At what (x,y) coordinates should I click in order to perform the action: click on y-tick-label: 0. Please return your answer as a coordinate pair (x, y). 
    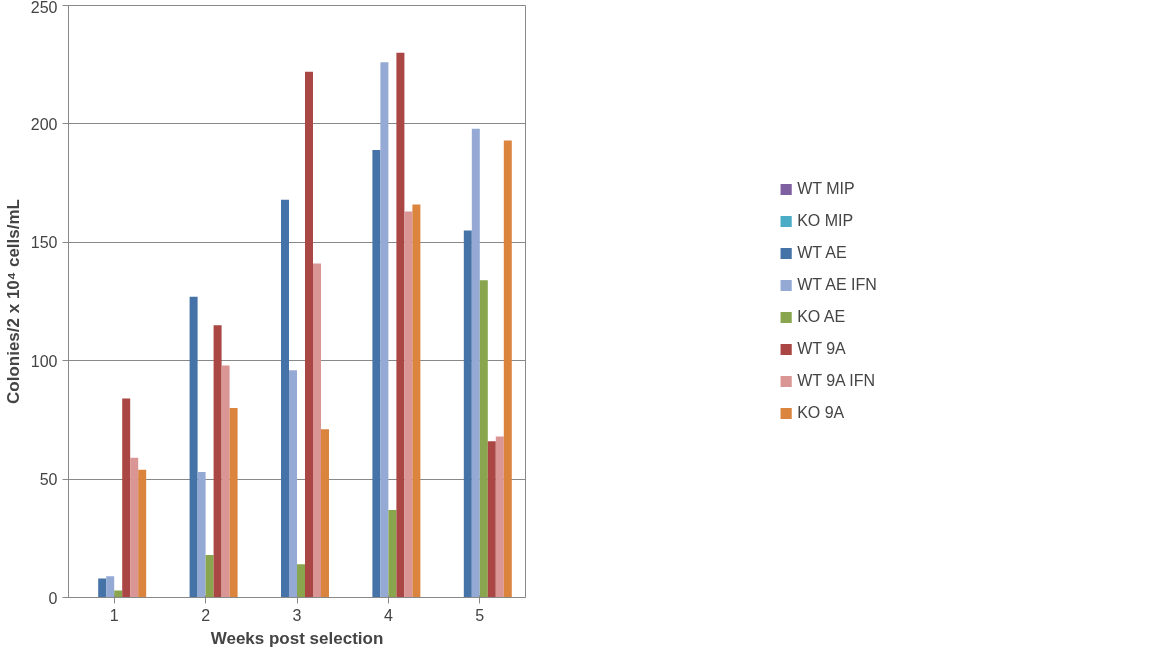
    Looking at the image, I should click on (53, 598).